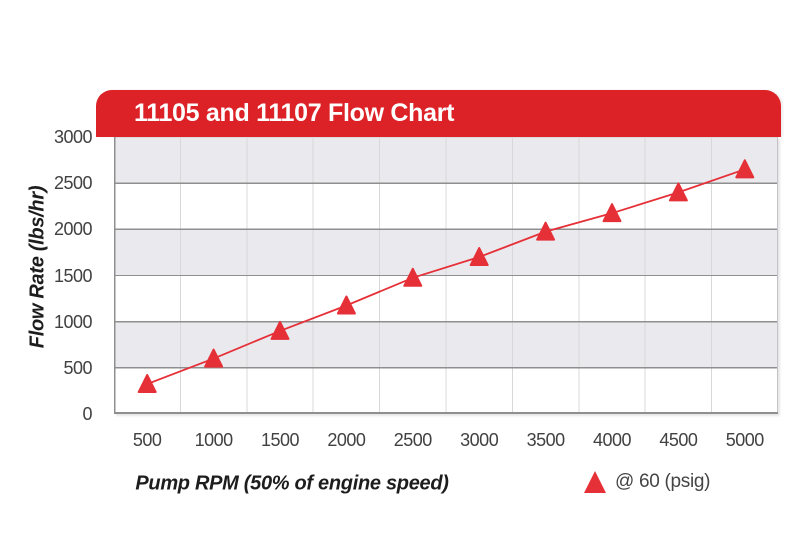  Describe the element at coordinates (73, 229) in the screenshot. I see `y-tick-label: 2000` at that location.